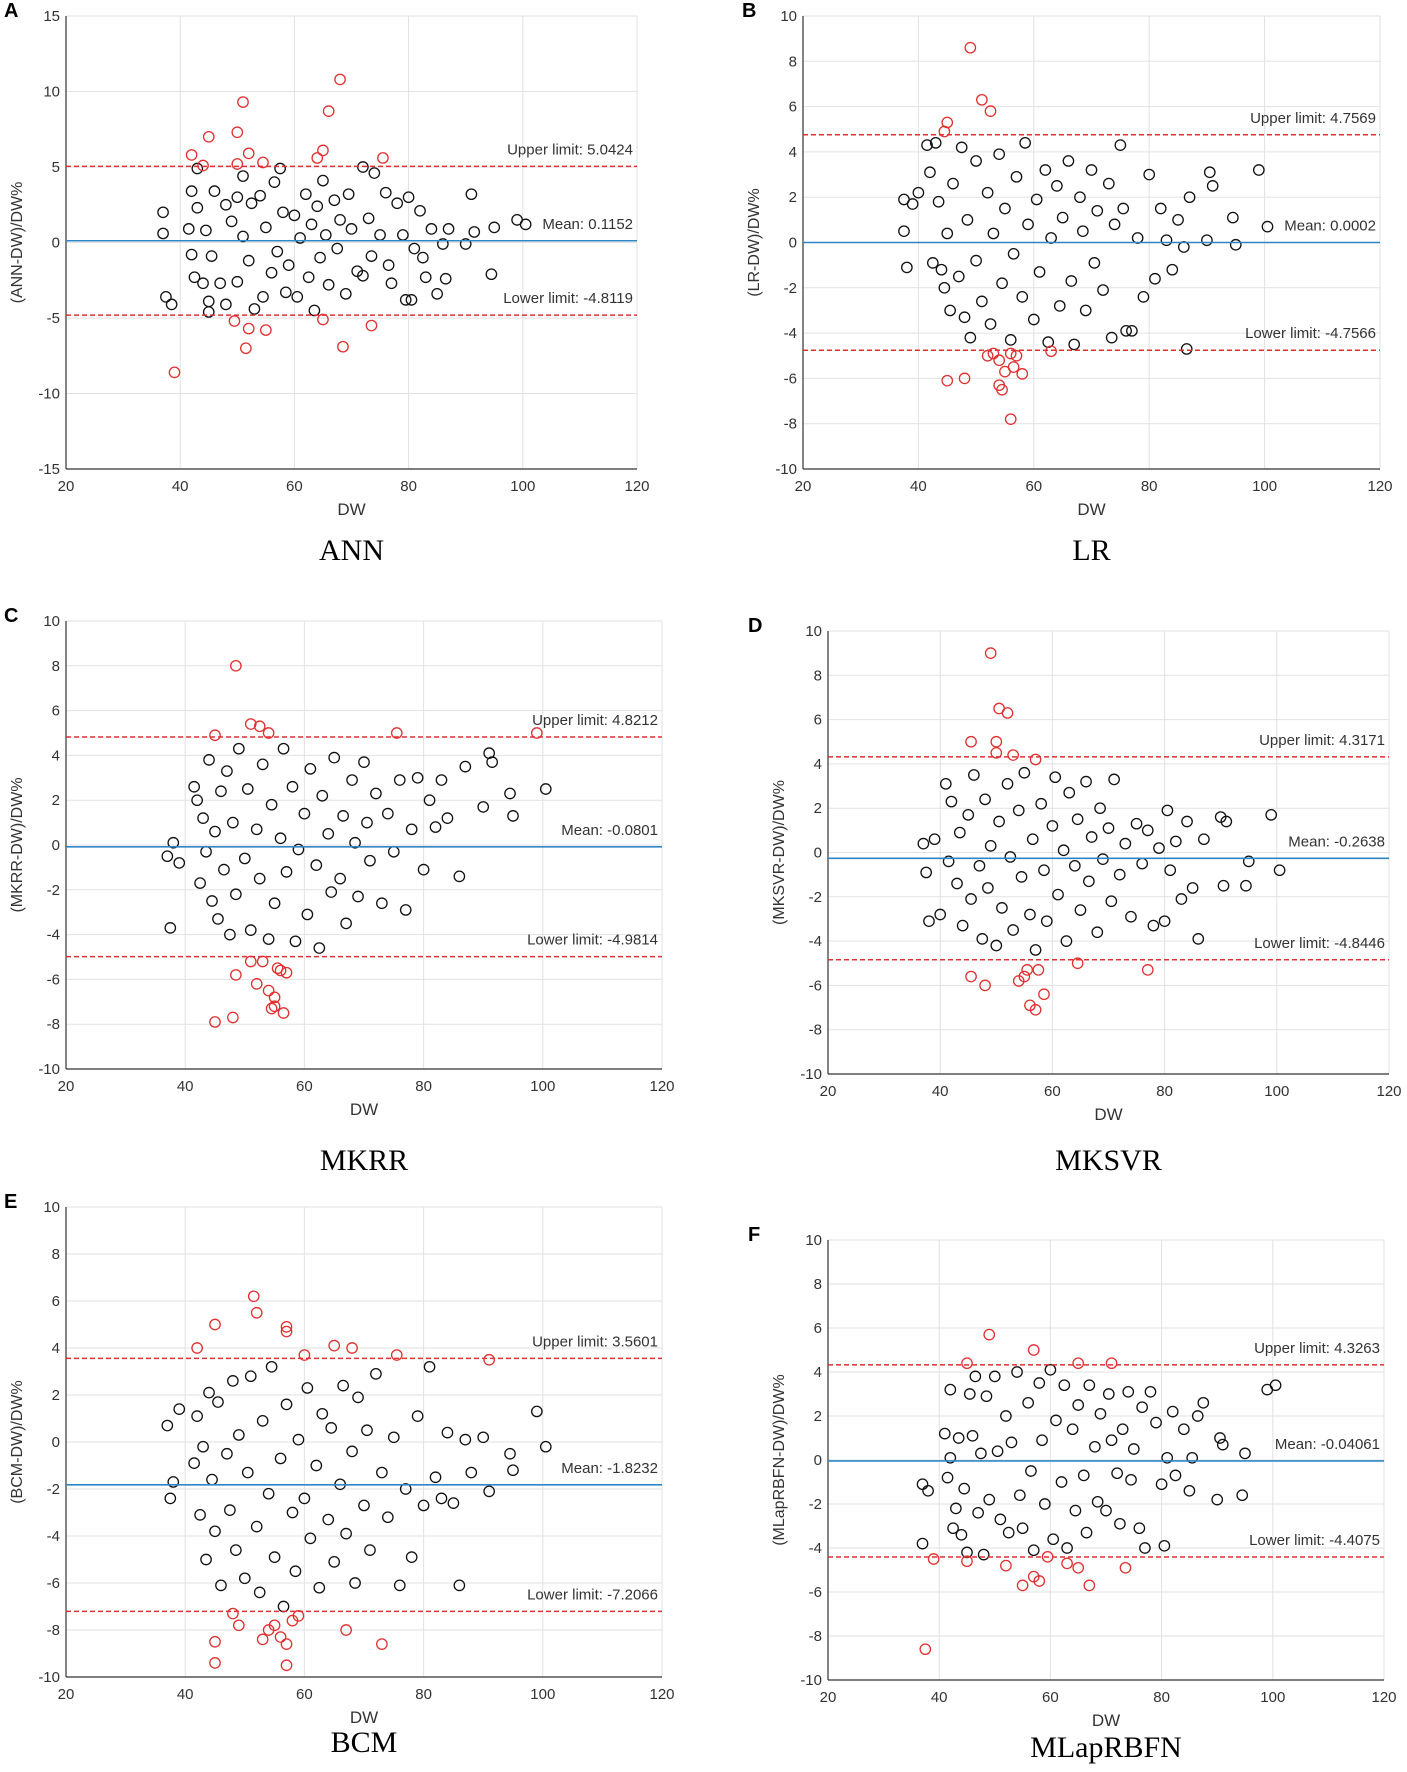  I want to click on y-tick-label: -5, so click(53, 318).